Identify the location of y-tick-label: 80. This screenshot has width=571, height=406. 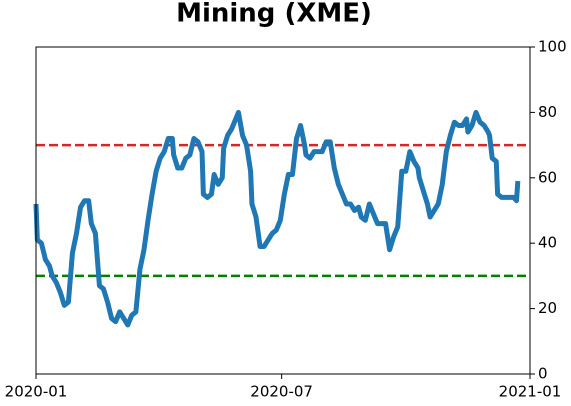
(547, 112).